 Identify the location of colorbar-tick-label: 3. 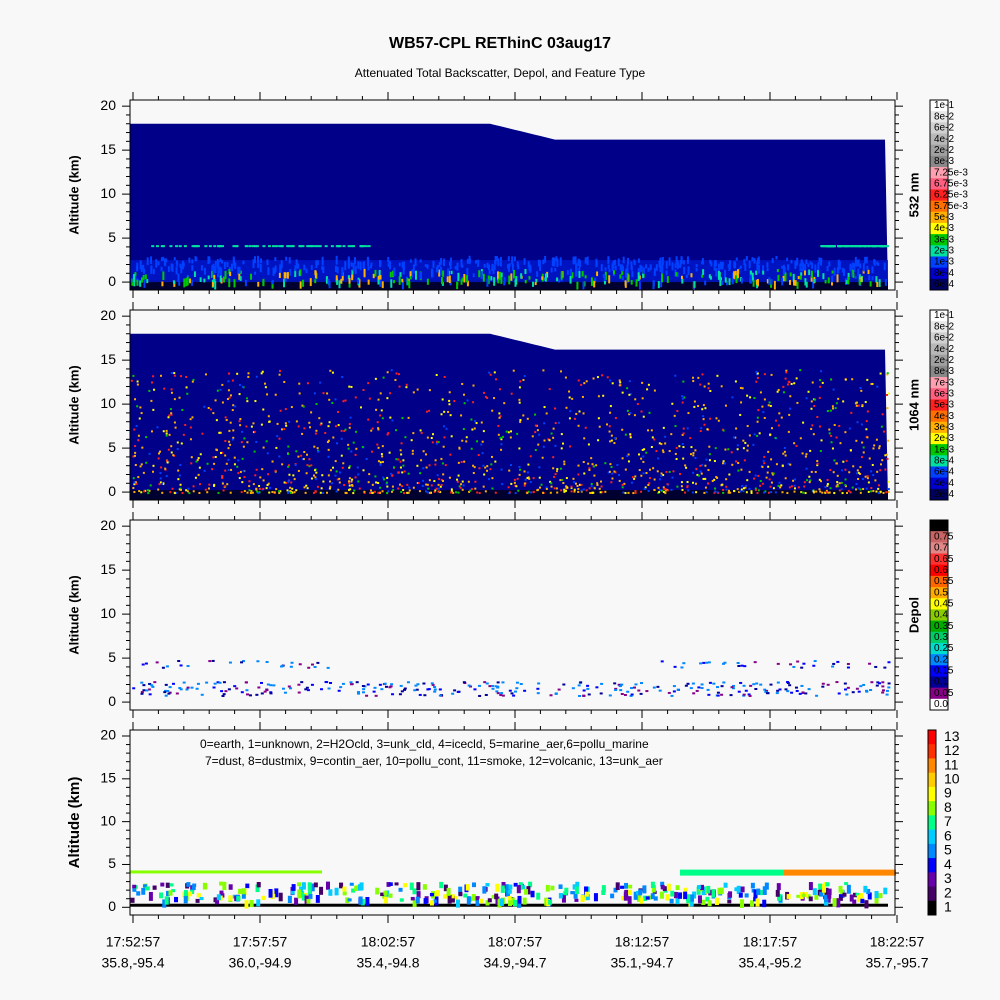
(948, 878).